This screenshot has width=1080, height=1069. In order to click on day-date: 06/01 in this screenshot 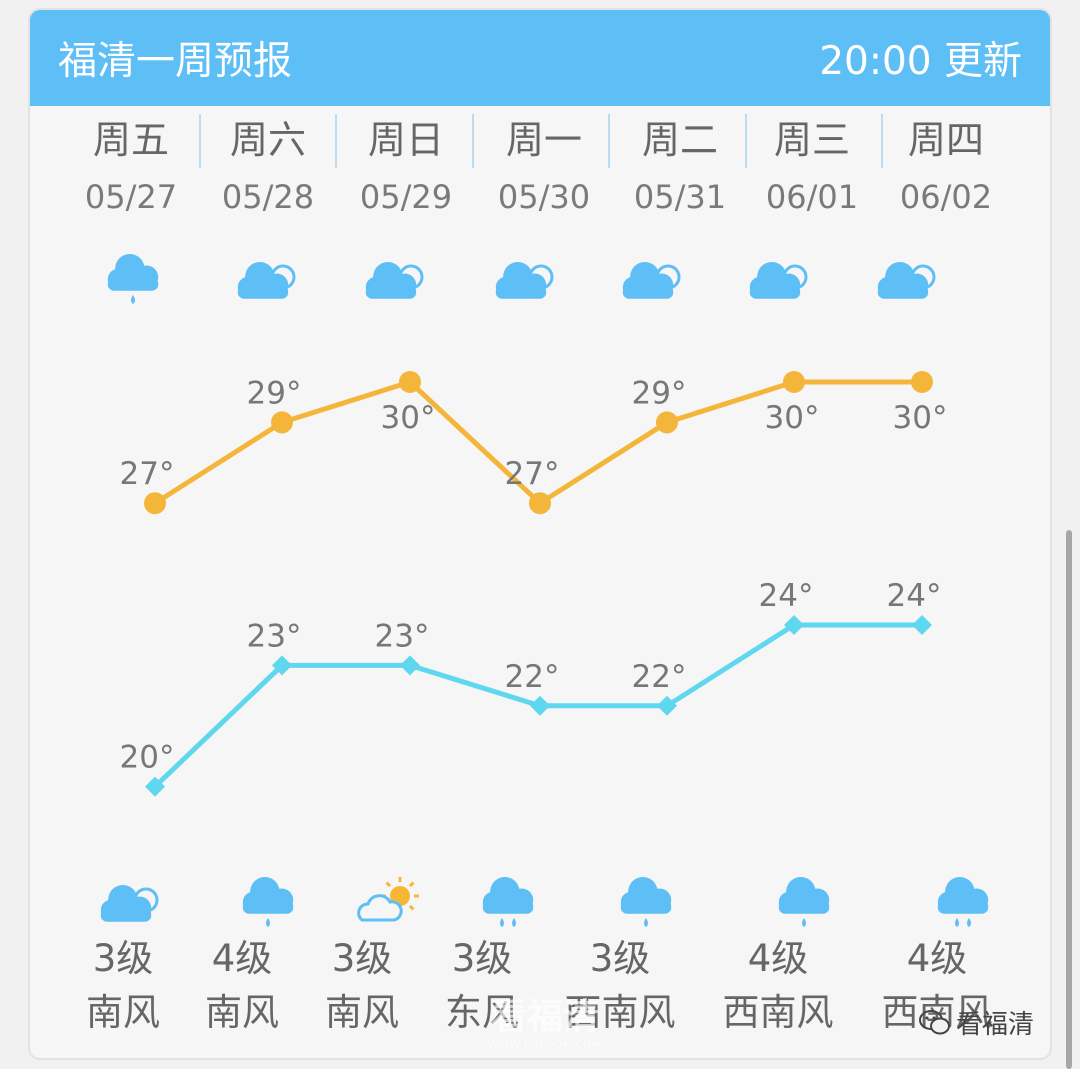, I will do `click(812, 197)`.